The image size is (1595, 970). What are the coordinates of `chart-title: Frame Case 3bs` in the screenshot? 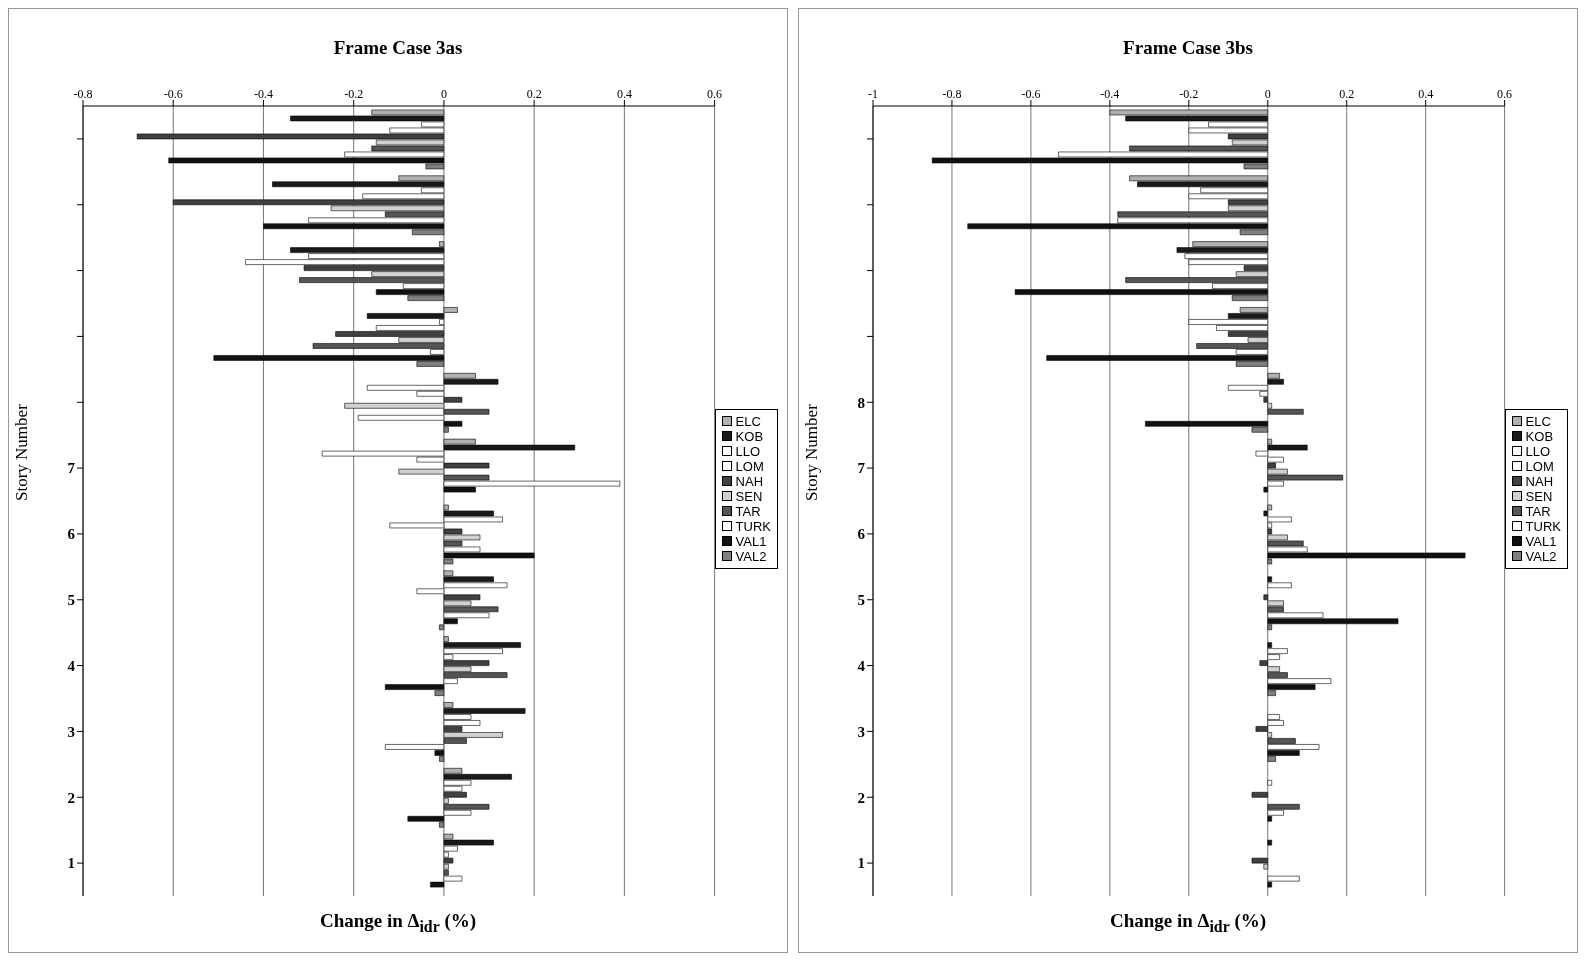 It's located at (1188, 48).